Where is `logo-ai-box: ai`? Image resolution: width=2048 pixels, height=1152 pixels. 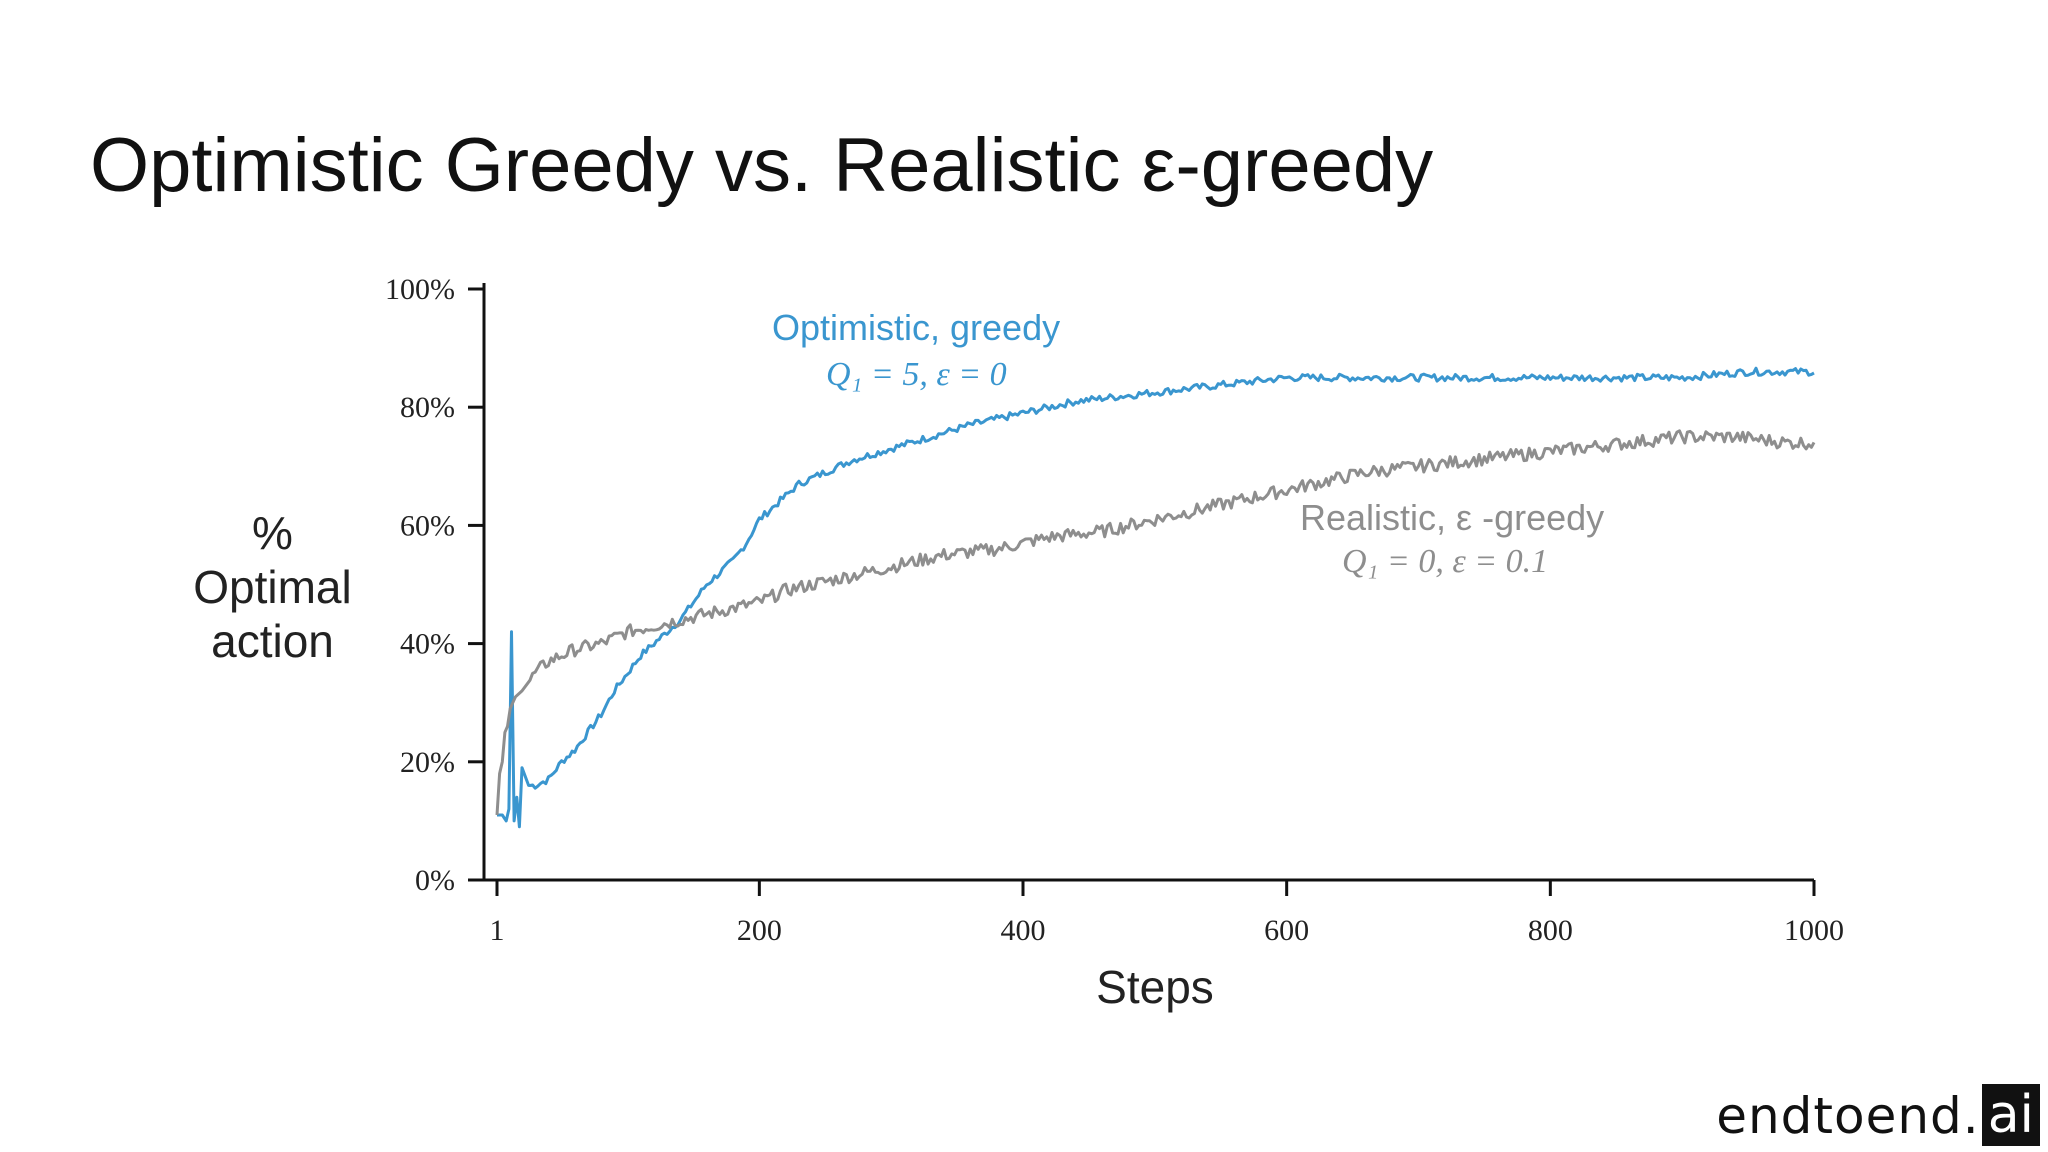 logo-ai-box: ai is located at coordinates (2010, 1115).